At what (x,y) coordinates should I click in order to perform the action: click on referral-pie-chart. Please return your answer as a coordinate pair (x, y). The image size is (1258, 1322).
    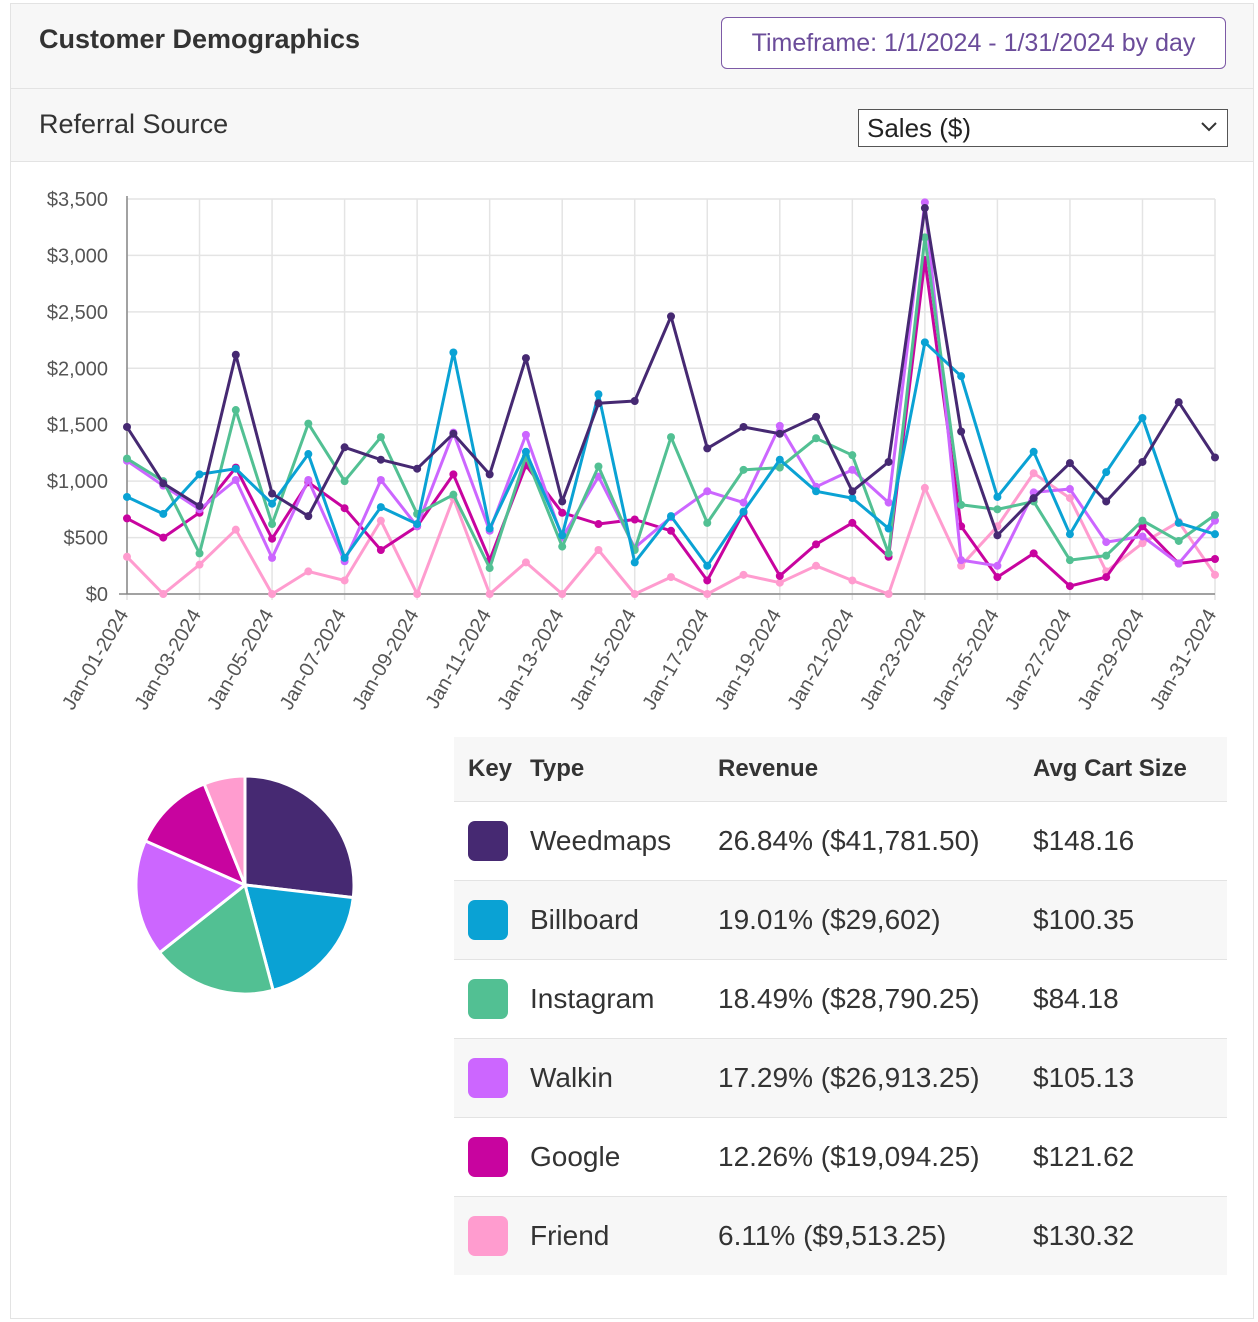
    Looking at the image, I should click on (245, 885).